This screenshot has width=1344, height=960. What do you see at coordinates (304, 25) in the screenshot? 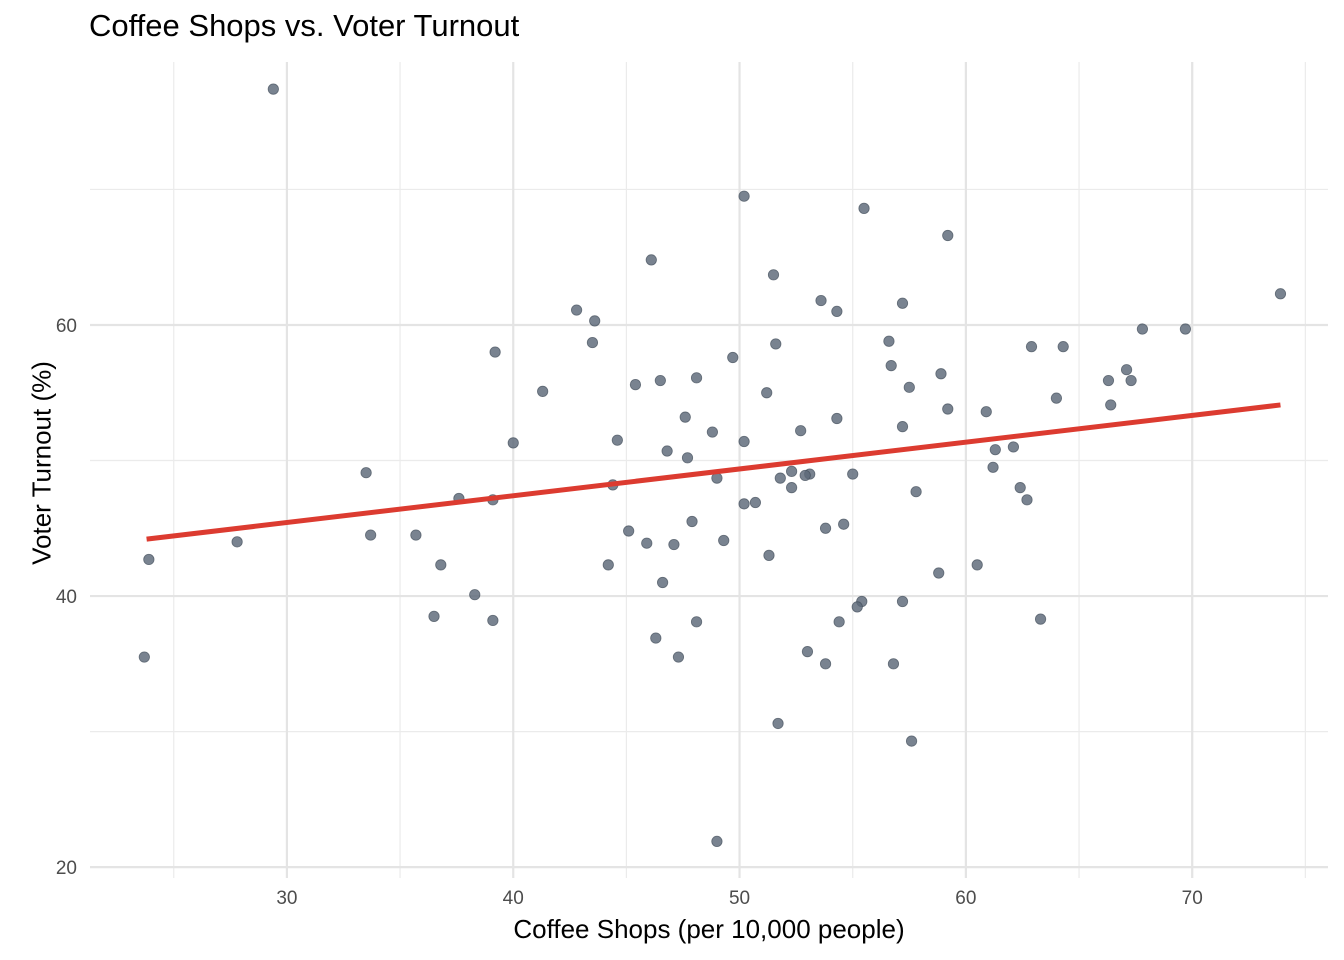
I see `chart-title: Coffee Shops vs. Voter Turnout` at bounding box center [304, 25].